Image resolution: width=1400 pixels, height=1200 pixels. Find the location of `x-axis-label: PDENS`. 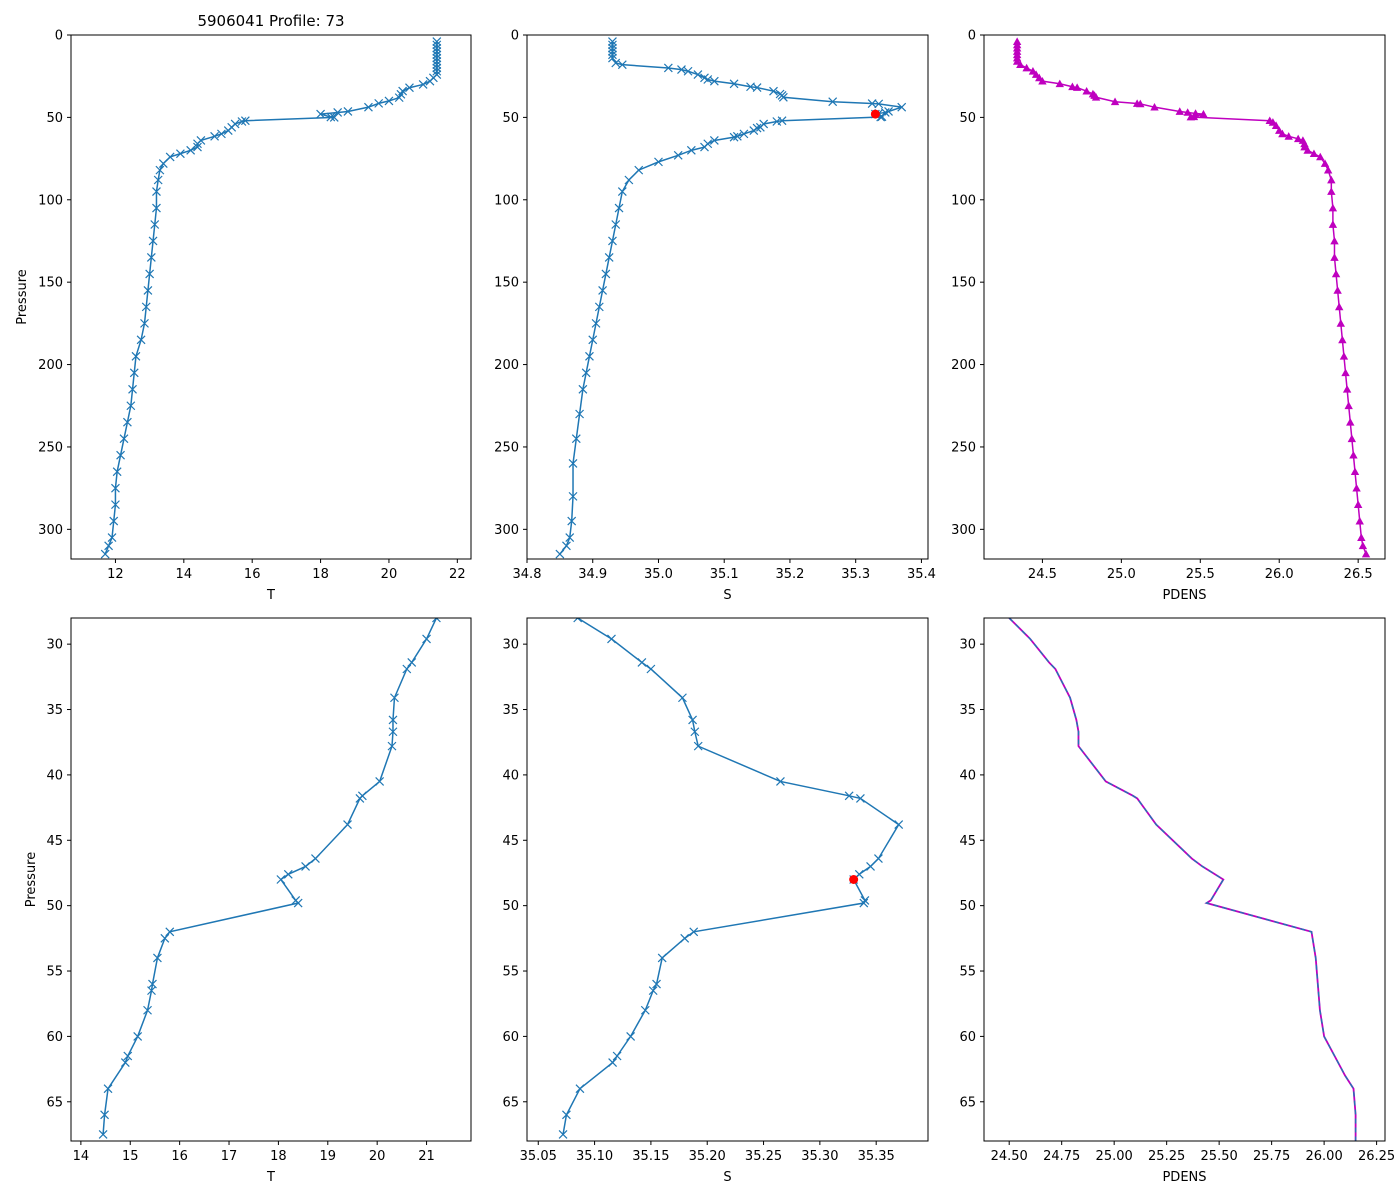

x-axis-label: PDENS is located at coordinates (1184, 595).